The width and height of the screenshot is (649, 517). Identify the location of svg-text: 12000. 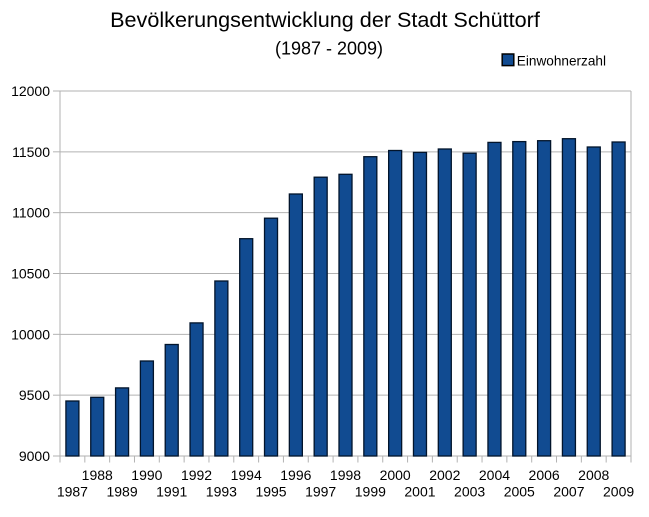
(30, 91).